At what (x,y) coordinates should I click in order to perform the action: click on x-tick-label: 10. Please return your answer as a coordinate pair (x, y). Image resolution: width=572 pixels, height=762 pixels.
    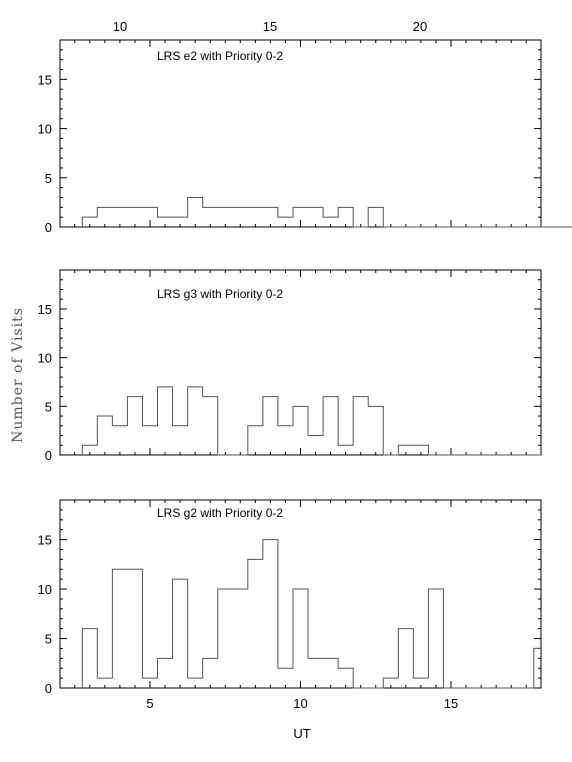
    Looking at the image, I should click on (300, 703).